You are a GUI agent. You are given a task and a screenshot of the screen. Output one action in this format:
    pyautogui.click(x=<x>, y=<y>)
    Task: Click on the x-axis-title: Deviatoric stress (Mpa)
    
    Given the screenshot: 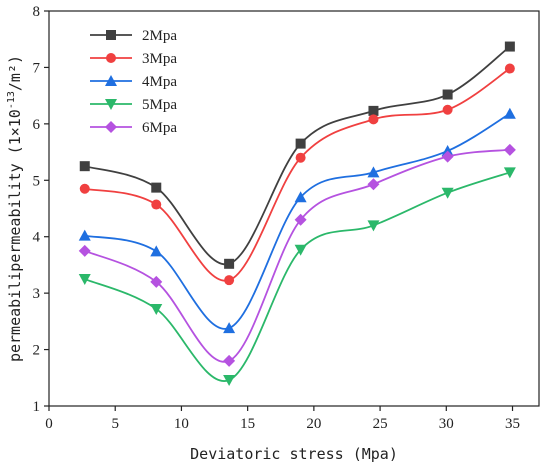 What is the action you would take?
    pyautogui.click(x=294, y=454)
    